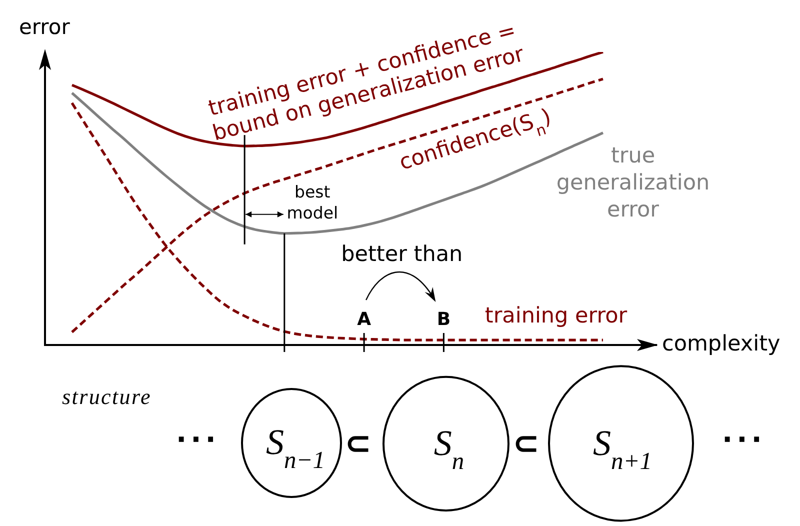 Image resolution: width=800 pixels, height=526 pixels. Describe the element at coordinates (622, 448) in the screenshot. I see `text: S$_{n+1}$` at that location.